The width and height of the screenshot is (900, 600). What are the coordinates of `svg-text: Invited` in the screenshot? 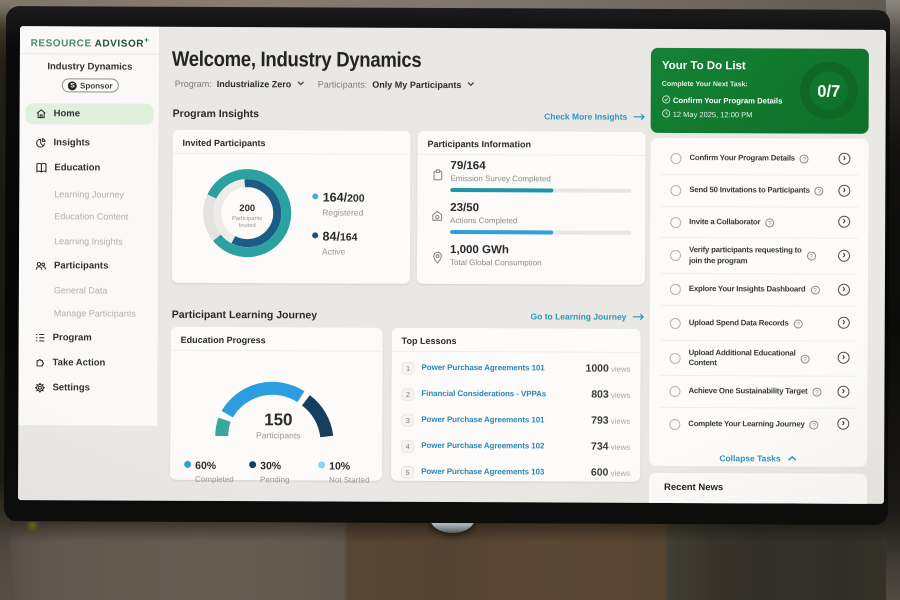 It's located at (247, 226).